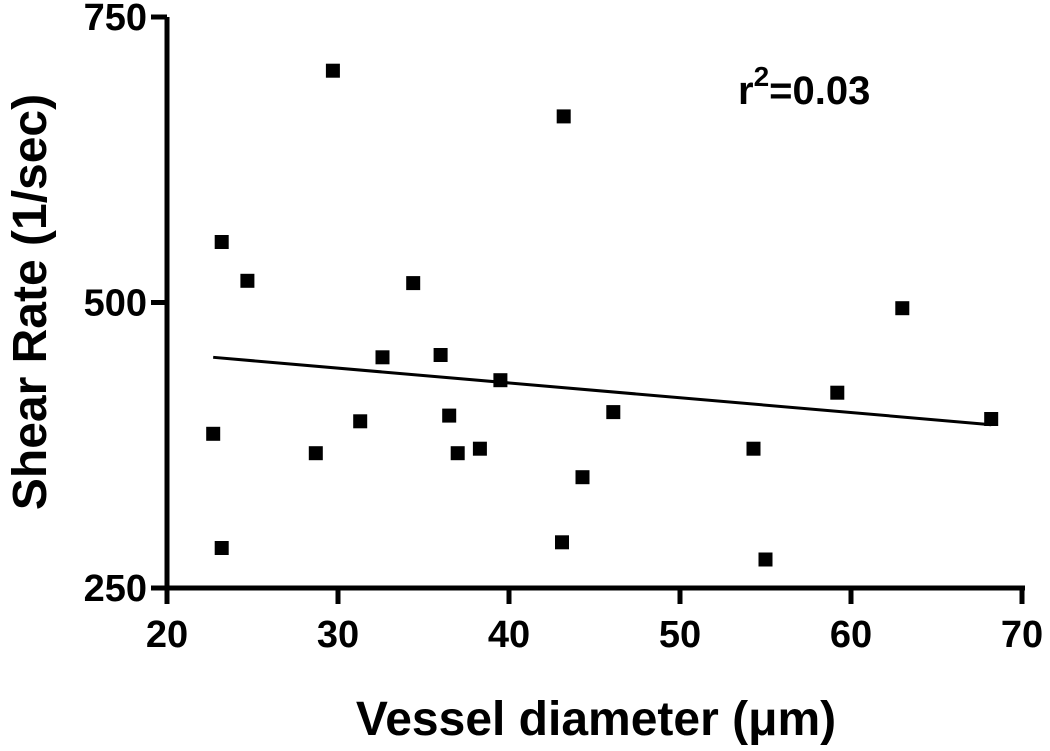  I want to click on x-tick-label: 50, so click(680, 635).